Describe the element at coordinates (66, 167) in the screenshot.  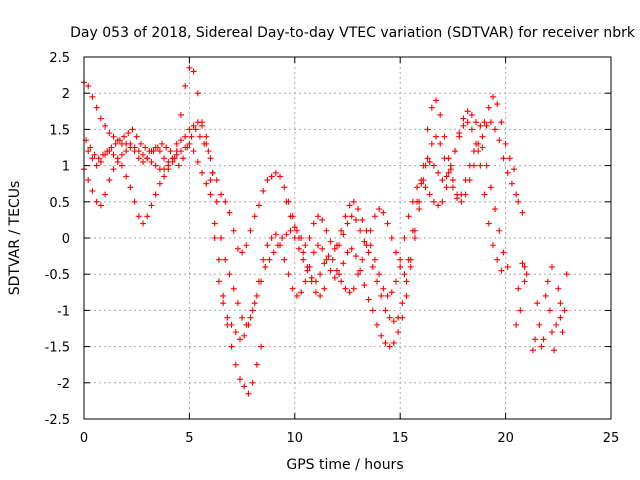
I see `y-tick-label: 1` at that location.